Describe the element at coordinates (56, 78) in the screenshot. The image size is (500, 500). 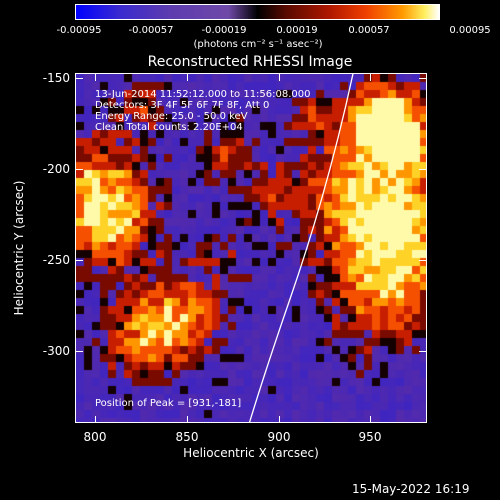
I see `y-tick-label: -150` at that location.